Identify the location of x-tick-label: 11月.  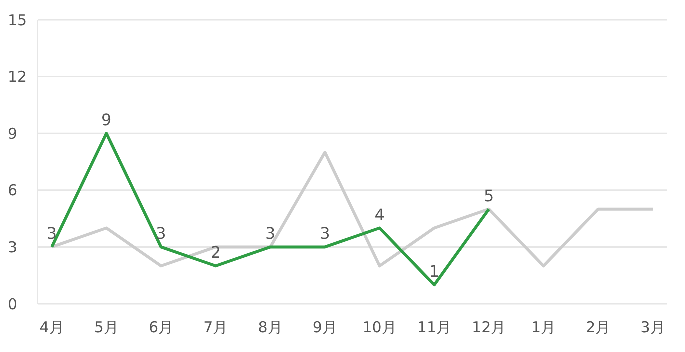
(434, 327).